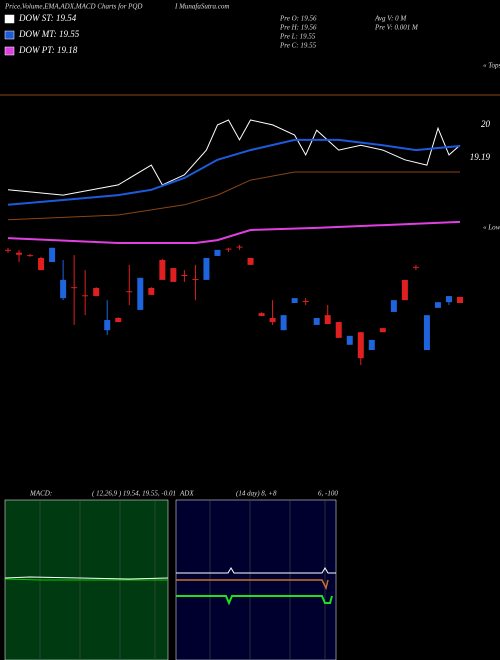 This screenshot has height=660, width=500. Describe the element at coordinates (298, 46) in the screenshot. I see `quote: Pre C: 19.55` at that location.